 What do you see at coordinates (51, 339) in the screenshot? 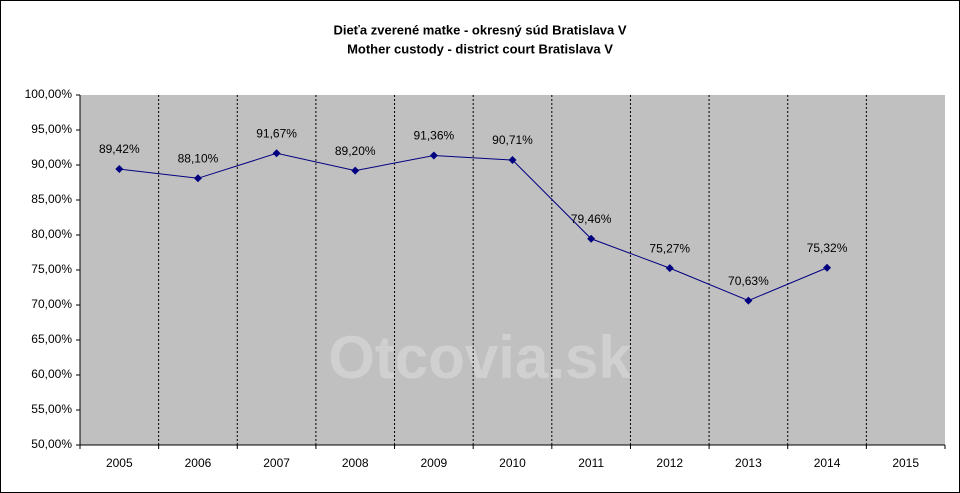
I see `y-tick-label: 65,00%` at bounding box center [51, 339].